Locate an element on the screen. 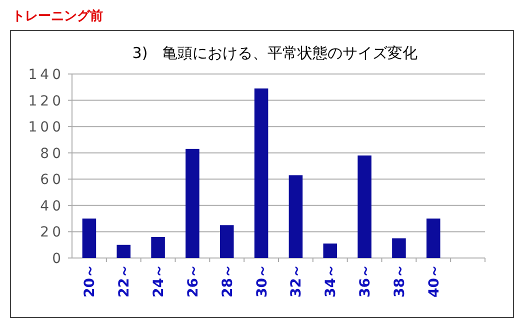 The image size is (525, 330). x-tick-label: 20～ is located at coordinates (90, 281).